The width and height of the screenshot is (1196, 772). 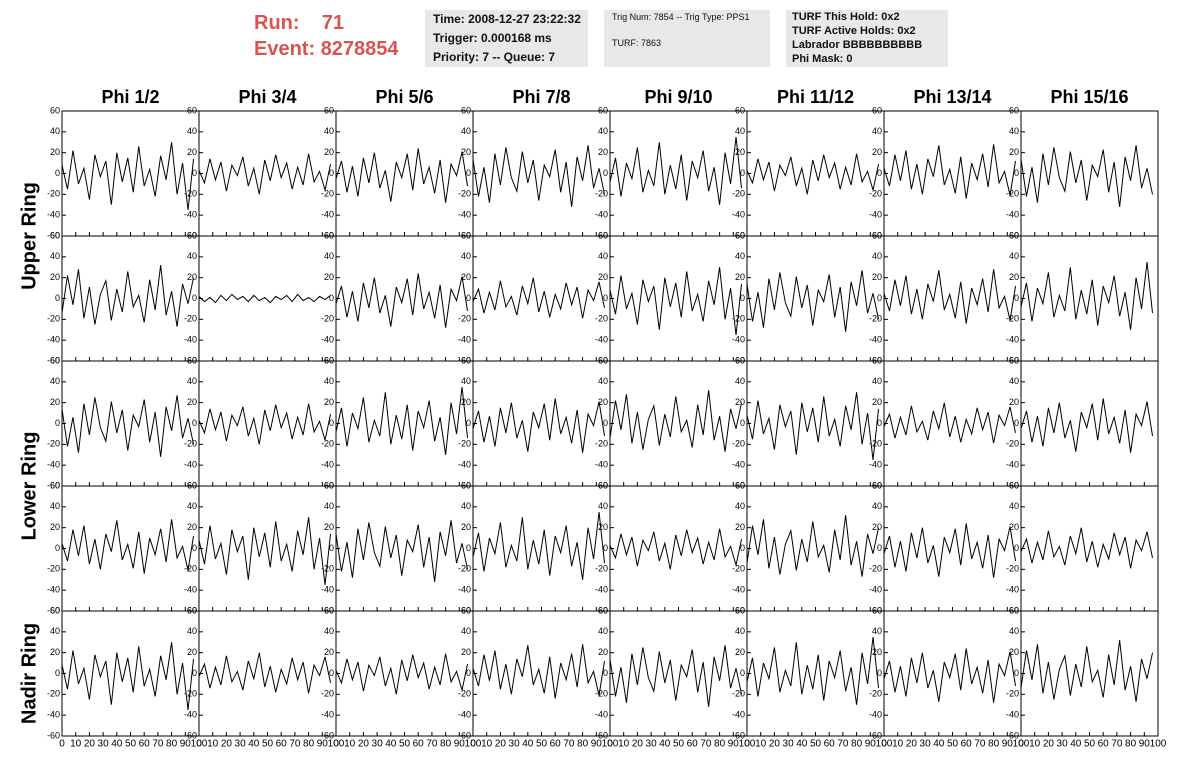 I want to click on info-line: TURF Active Holds: 0x2, so click(x=854, y=31).